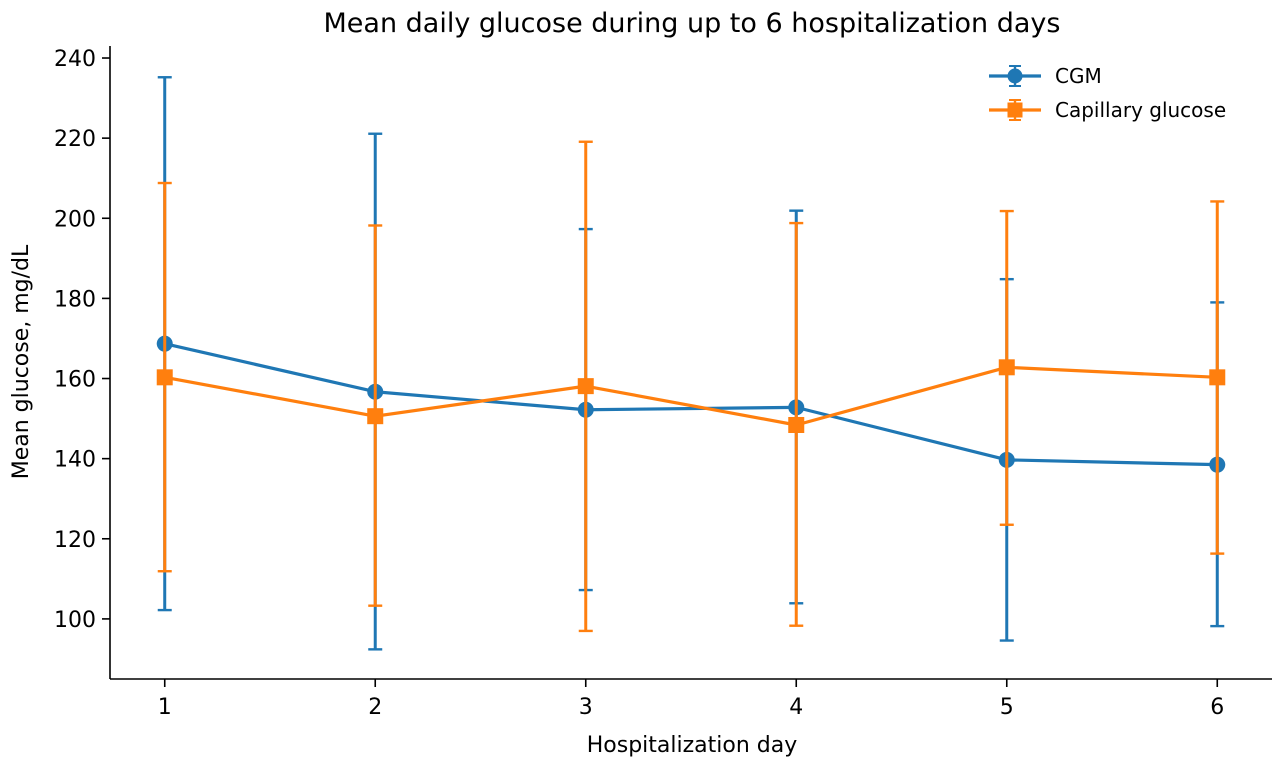  I want to click on x-tick-label: 3, so click(586, 707).